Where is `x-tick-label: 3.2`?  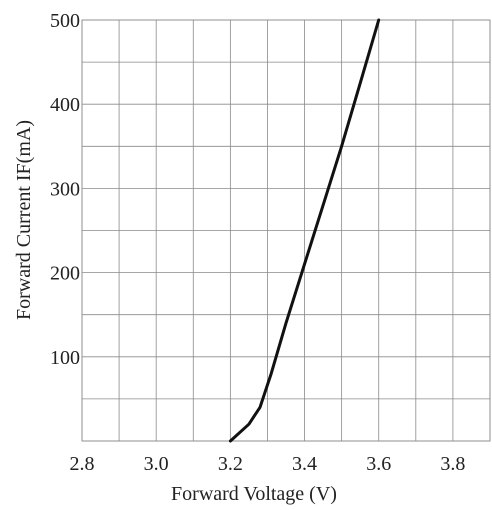 x-tick-label: 3.2 is located at coordinates (230, 464).